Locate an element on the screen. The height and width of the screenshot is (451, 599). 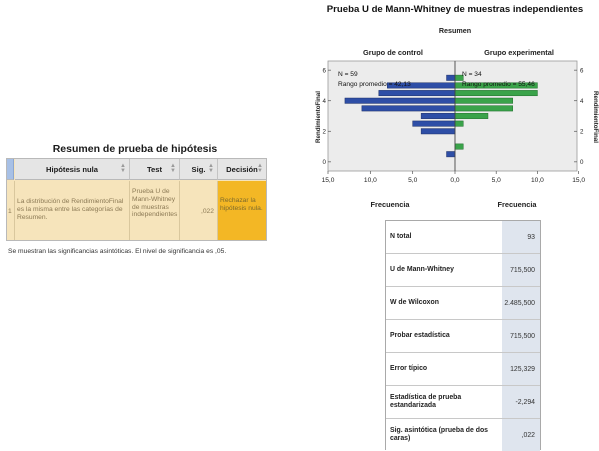
left-group-label: Grupo de control is located at coordinates (393, 52).